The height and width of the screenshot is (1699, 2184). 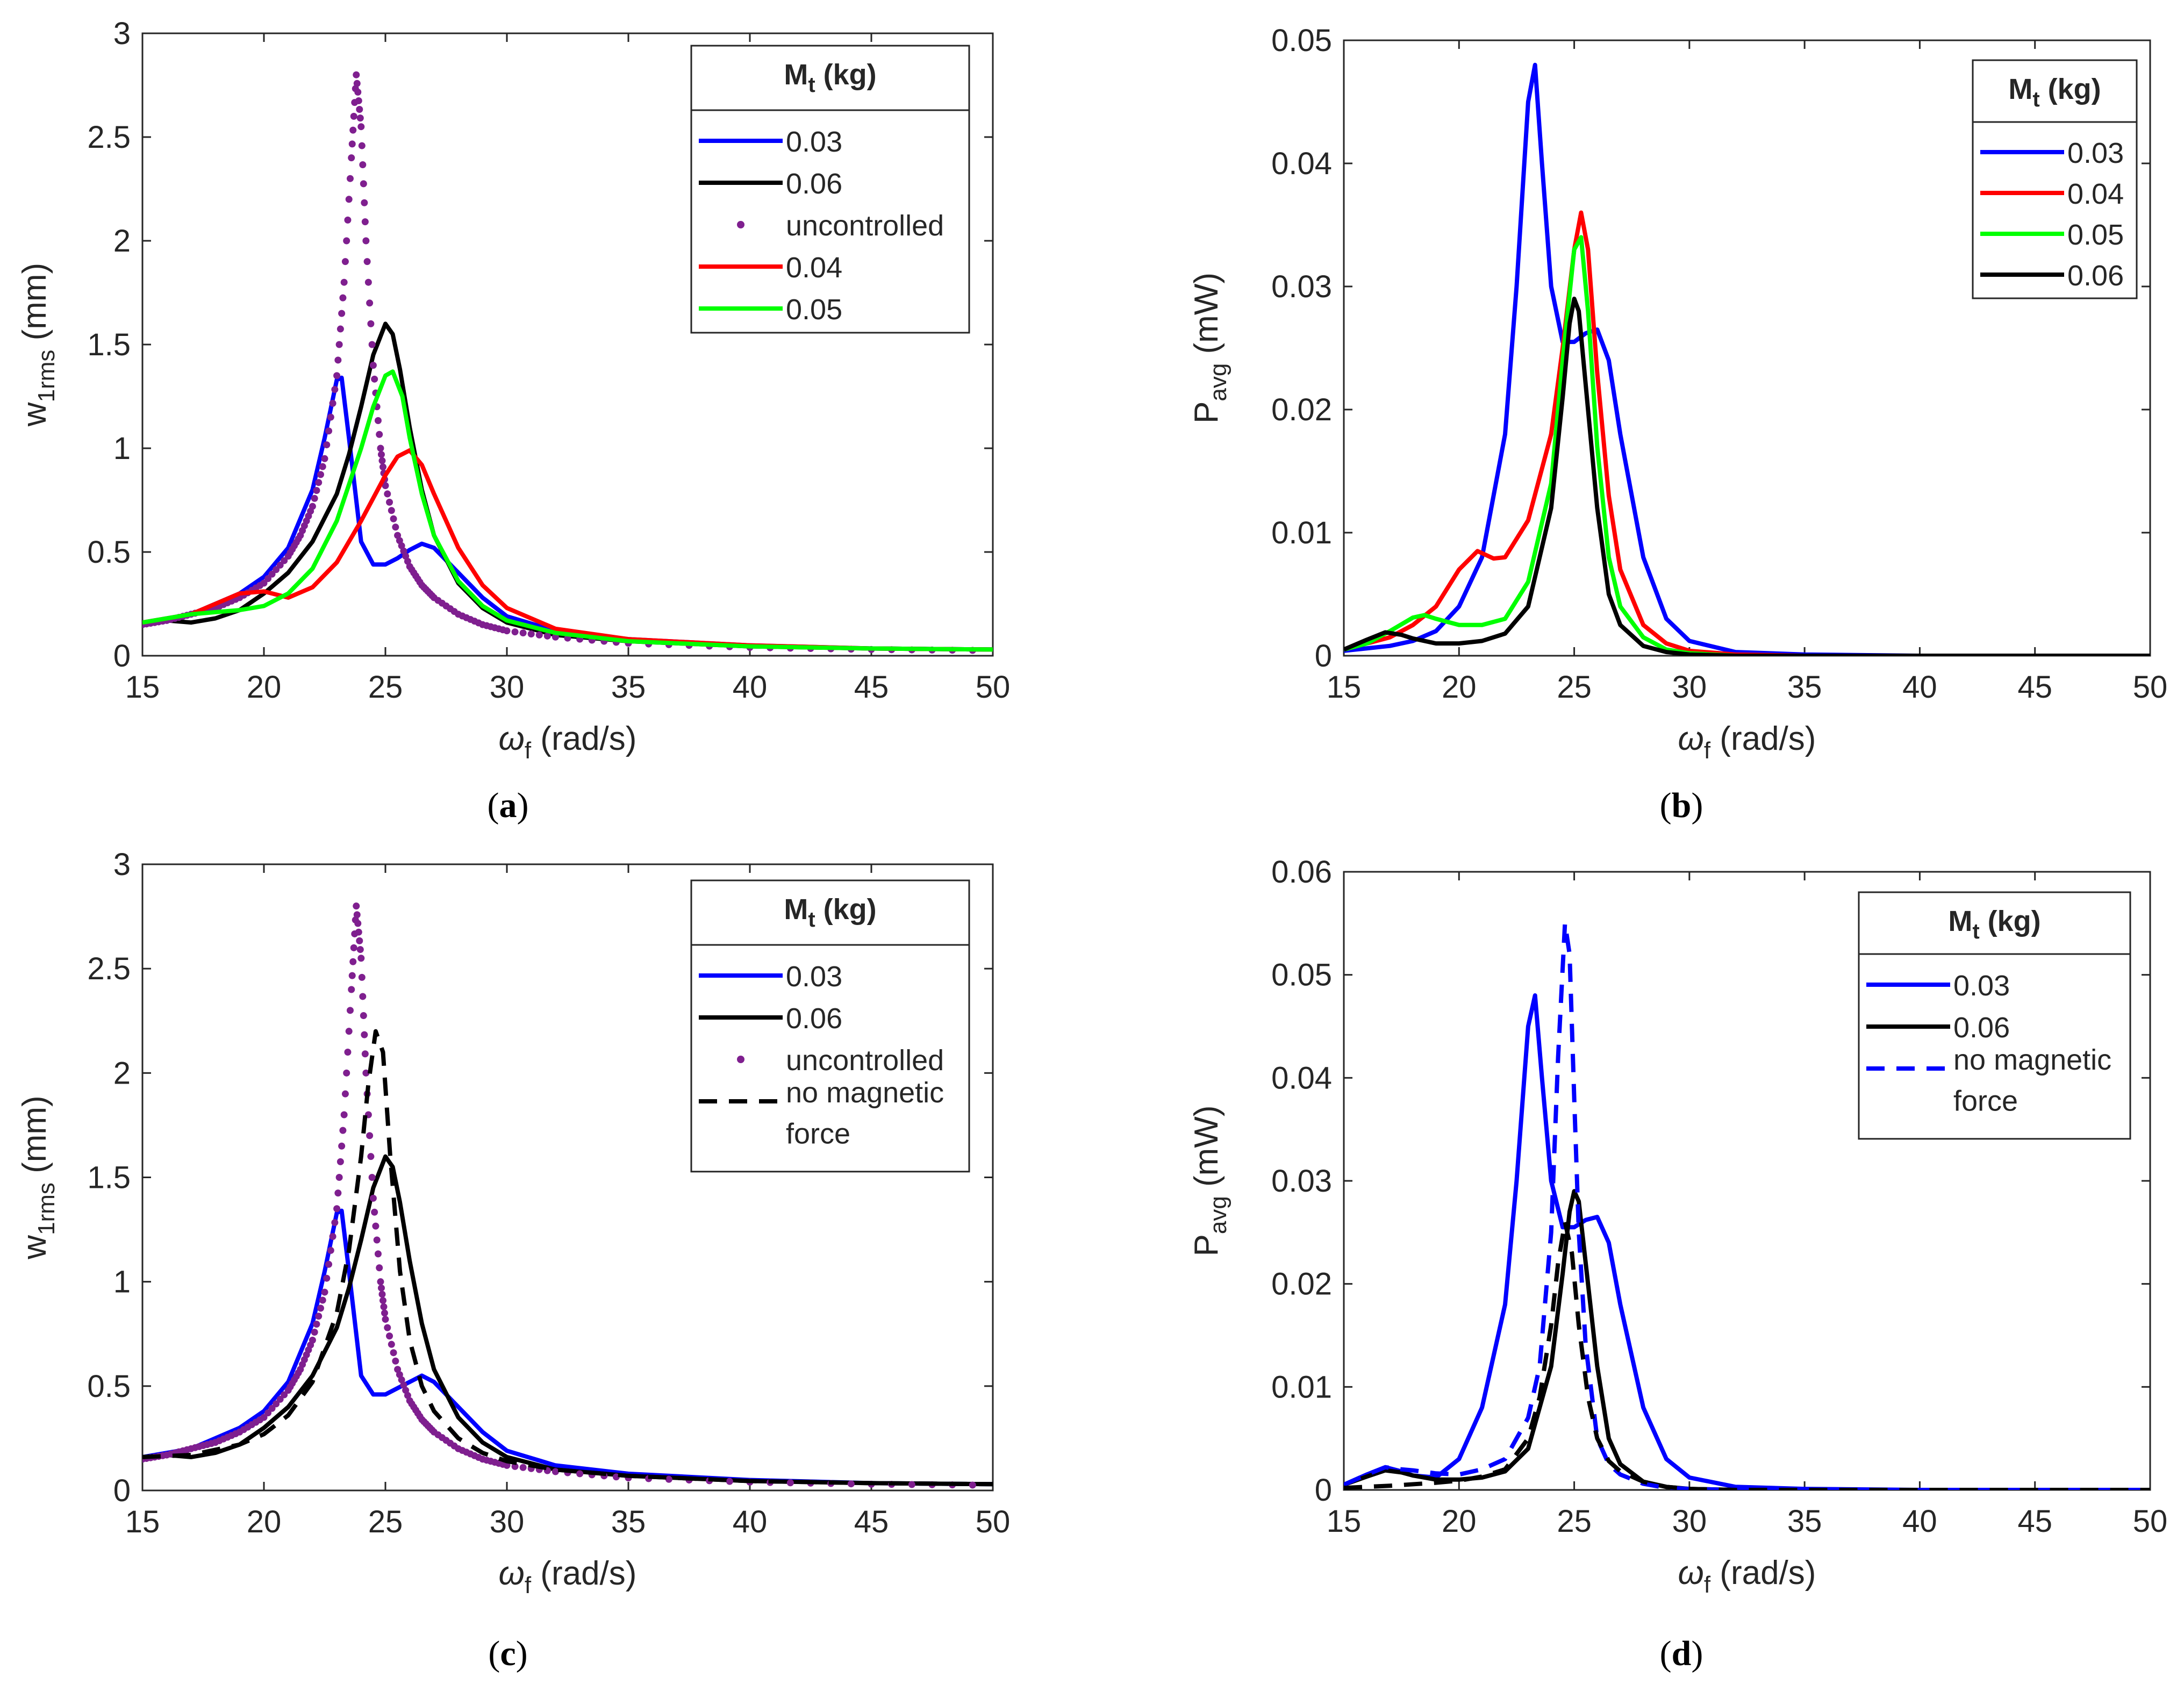 I want to click on series-line-no-magnetic-force, so click(x=567, y=1258).